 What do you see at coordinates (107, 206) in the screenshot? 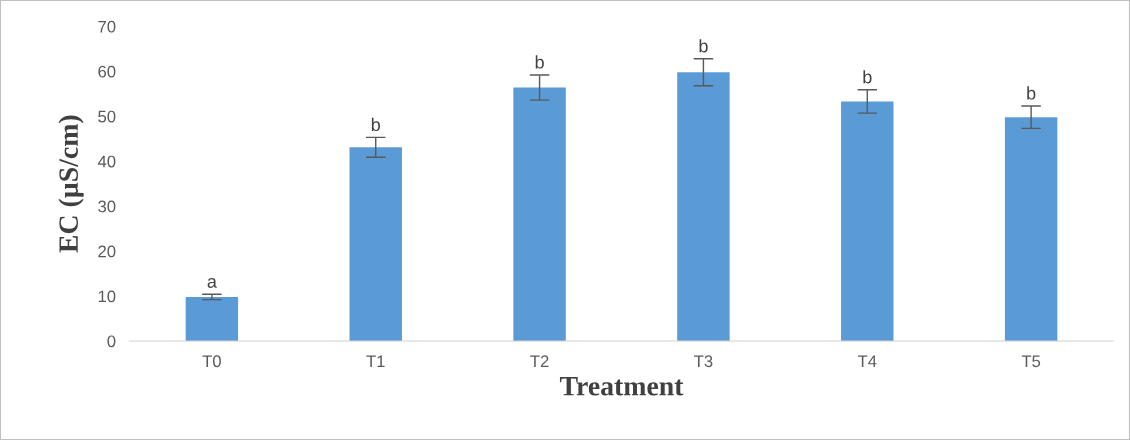
I see `y-tick-label: 30` at bounding box center [107, 206].